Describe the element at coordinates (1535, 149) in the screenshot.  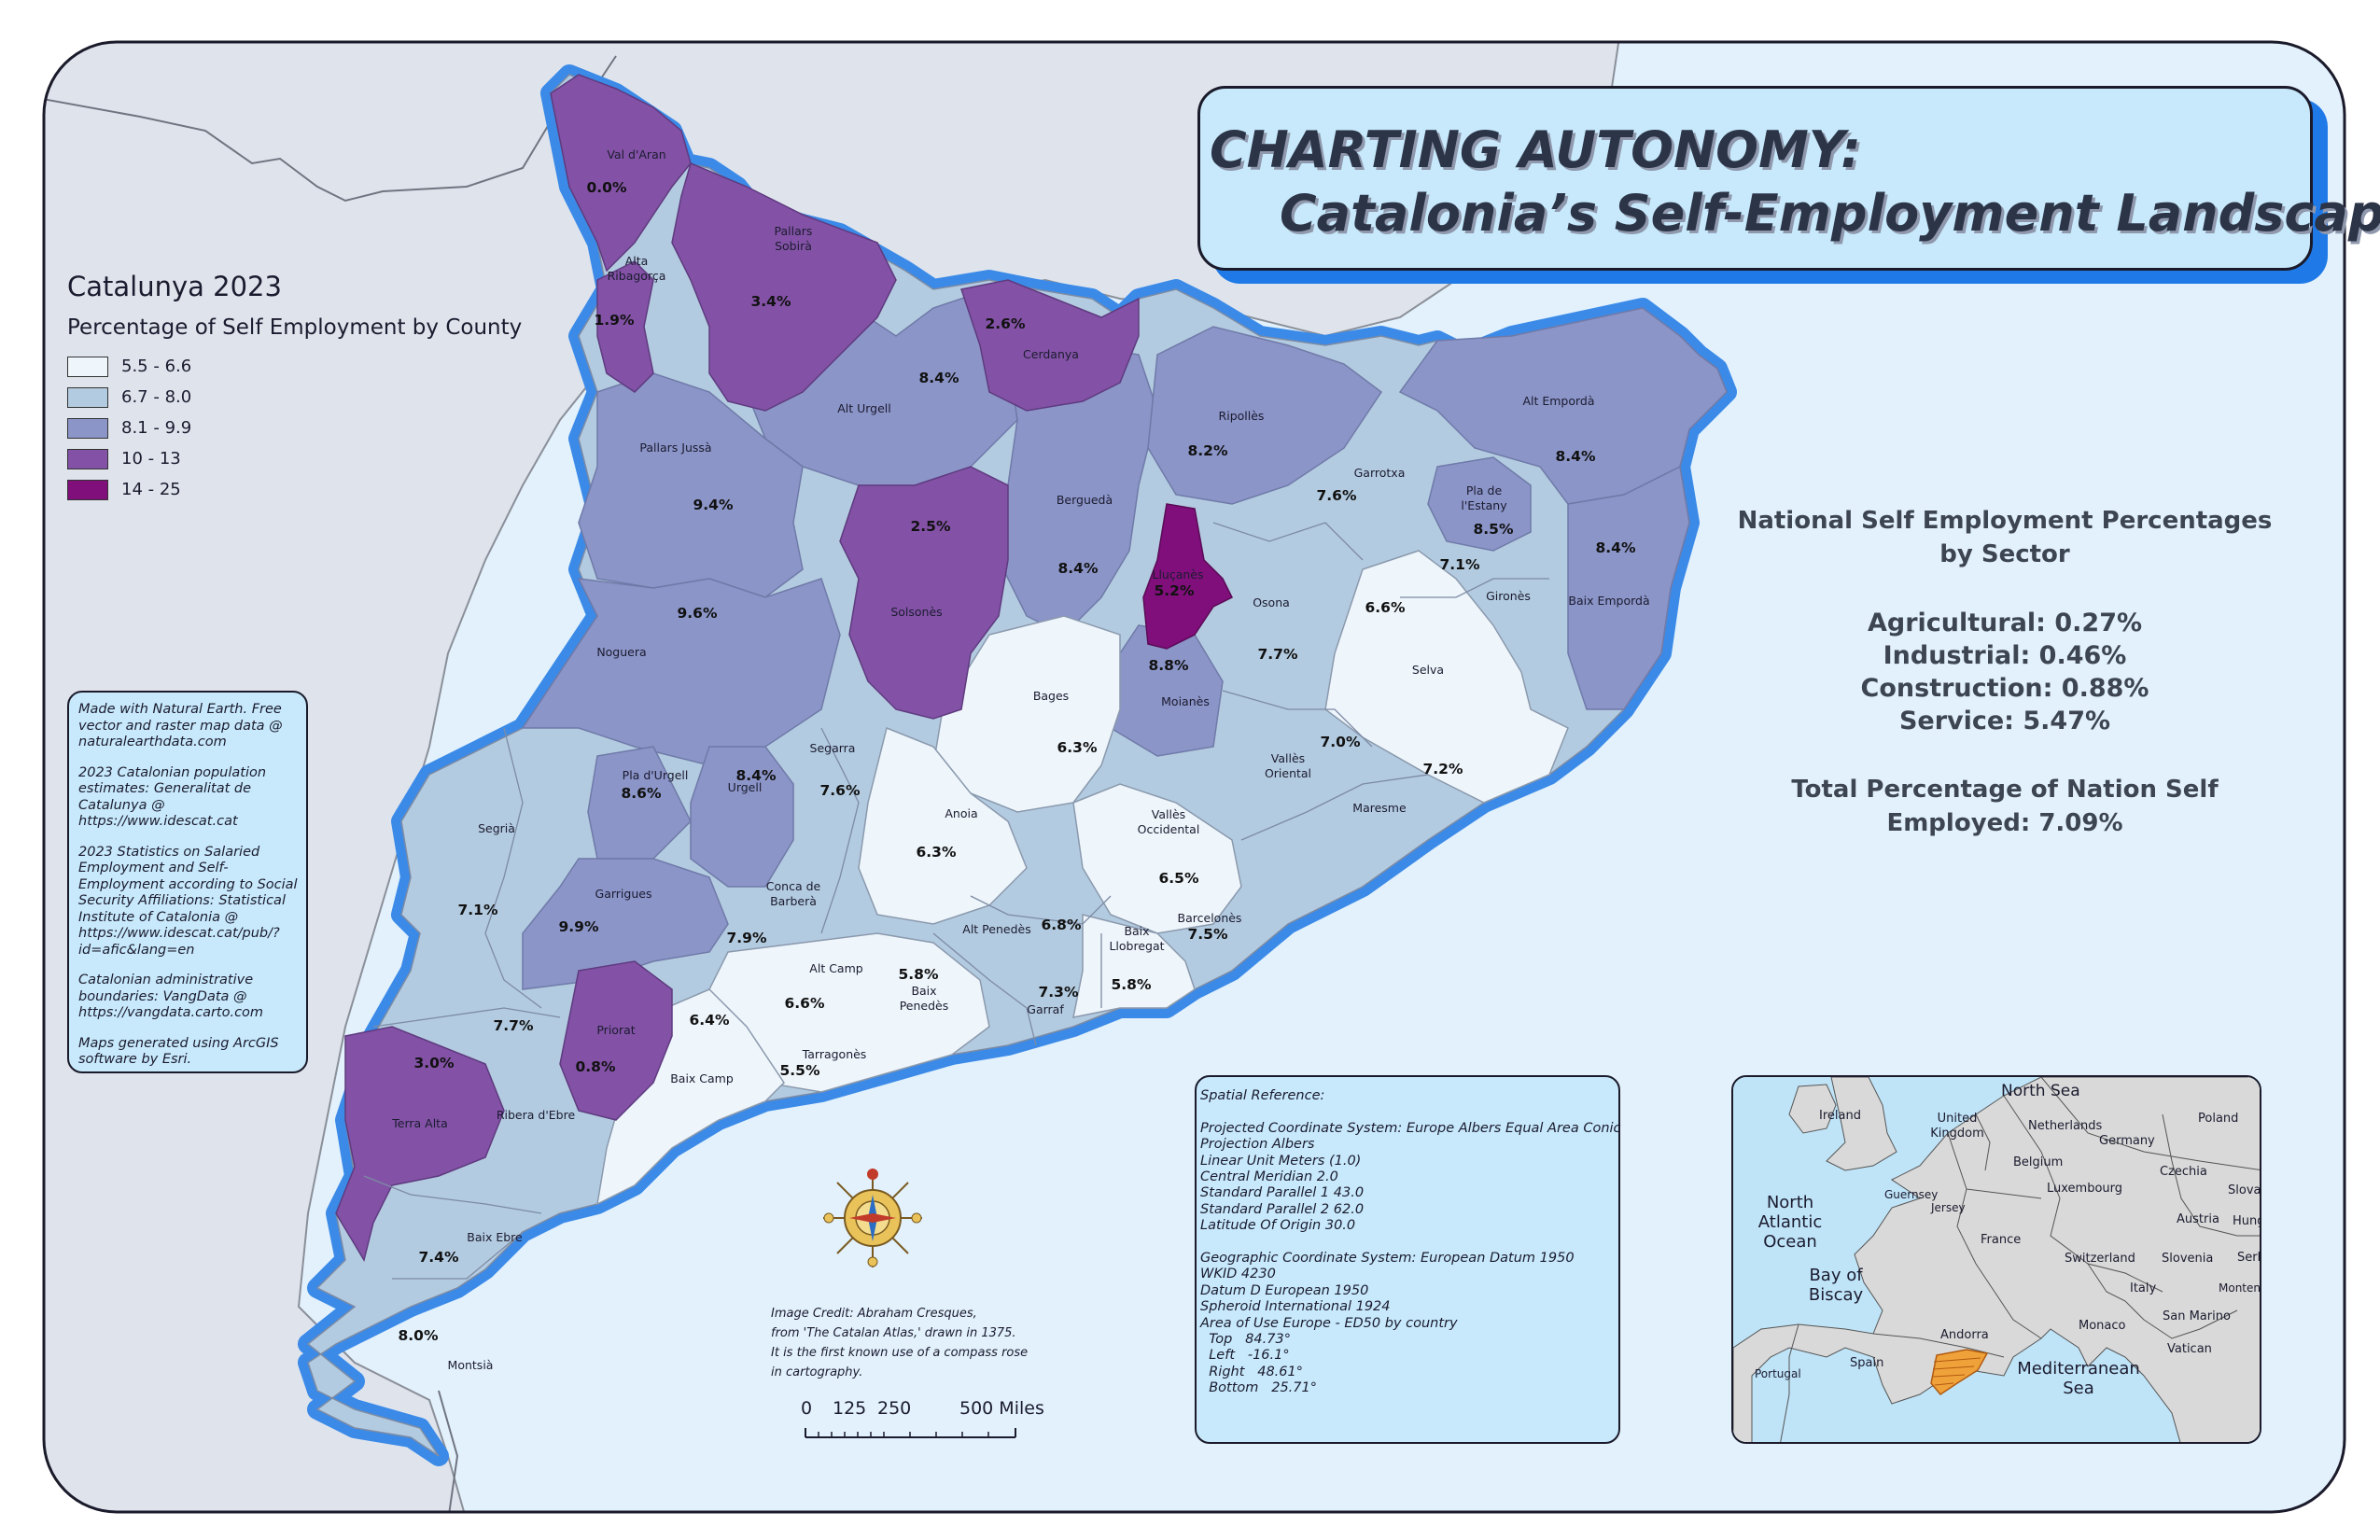
I see `map-title: CHARTING AUTONOMY:` at that location.